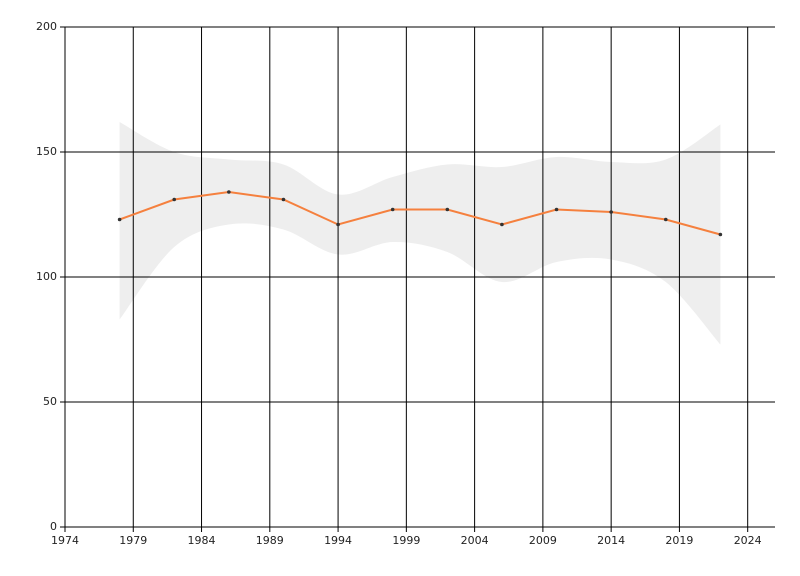  Describe the element at coordinates (270, 540) in the screenshot. I see `x-tick-label: 1989` at that location.